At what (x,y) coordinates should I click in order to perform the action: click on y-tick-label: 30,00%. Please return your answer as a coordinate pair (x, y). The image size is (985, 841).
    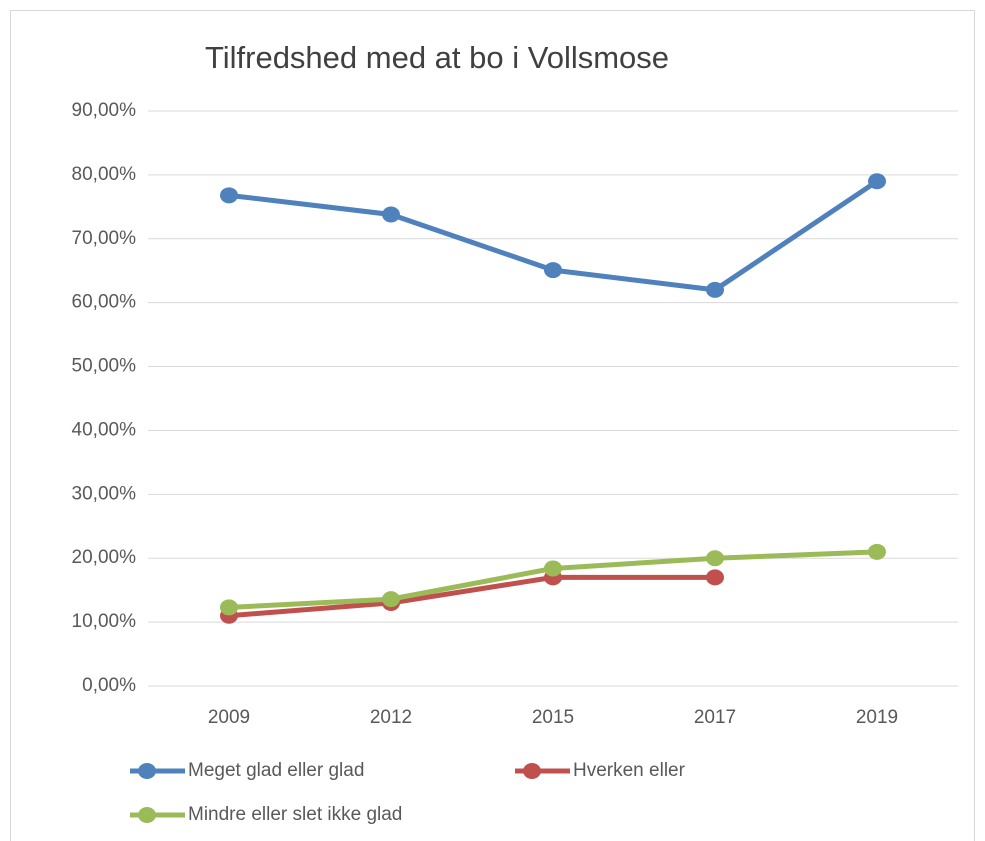
    Looking at the image, I should click on (104, 493).